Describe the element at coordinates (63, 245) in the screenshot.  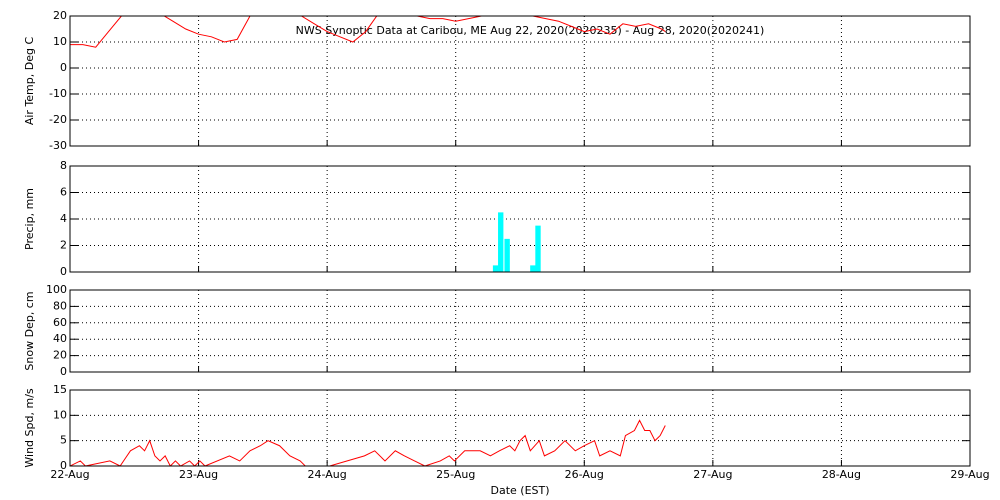
I see `y-tick-label: 2` at that location.